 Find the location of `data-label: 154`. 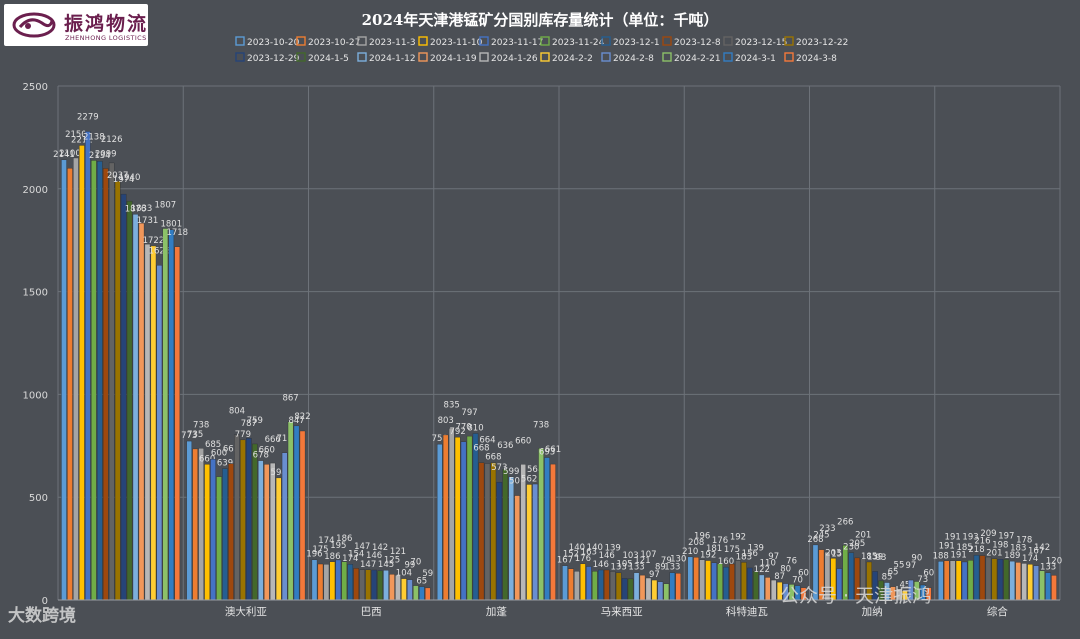

data-label: 154 is located at coordinates (356, 554).